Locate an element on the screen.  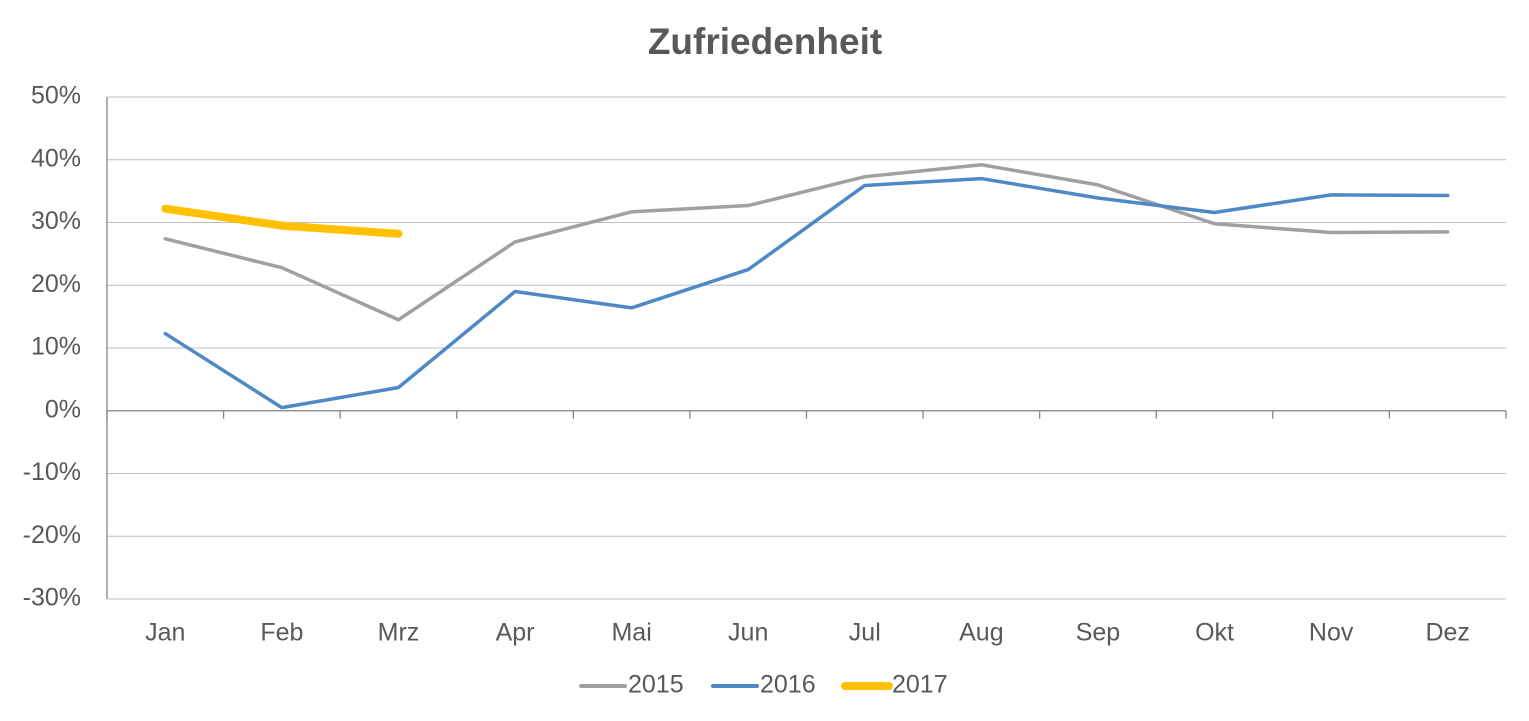
y-tick-label: -20% is located at coordinates (52, 535).